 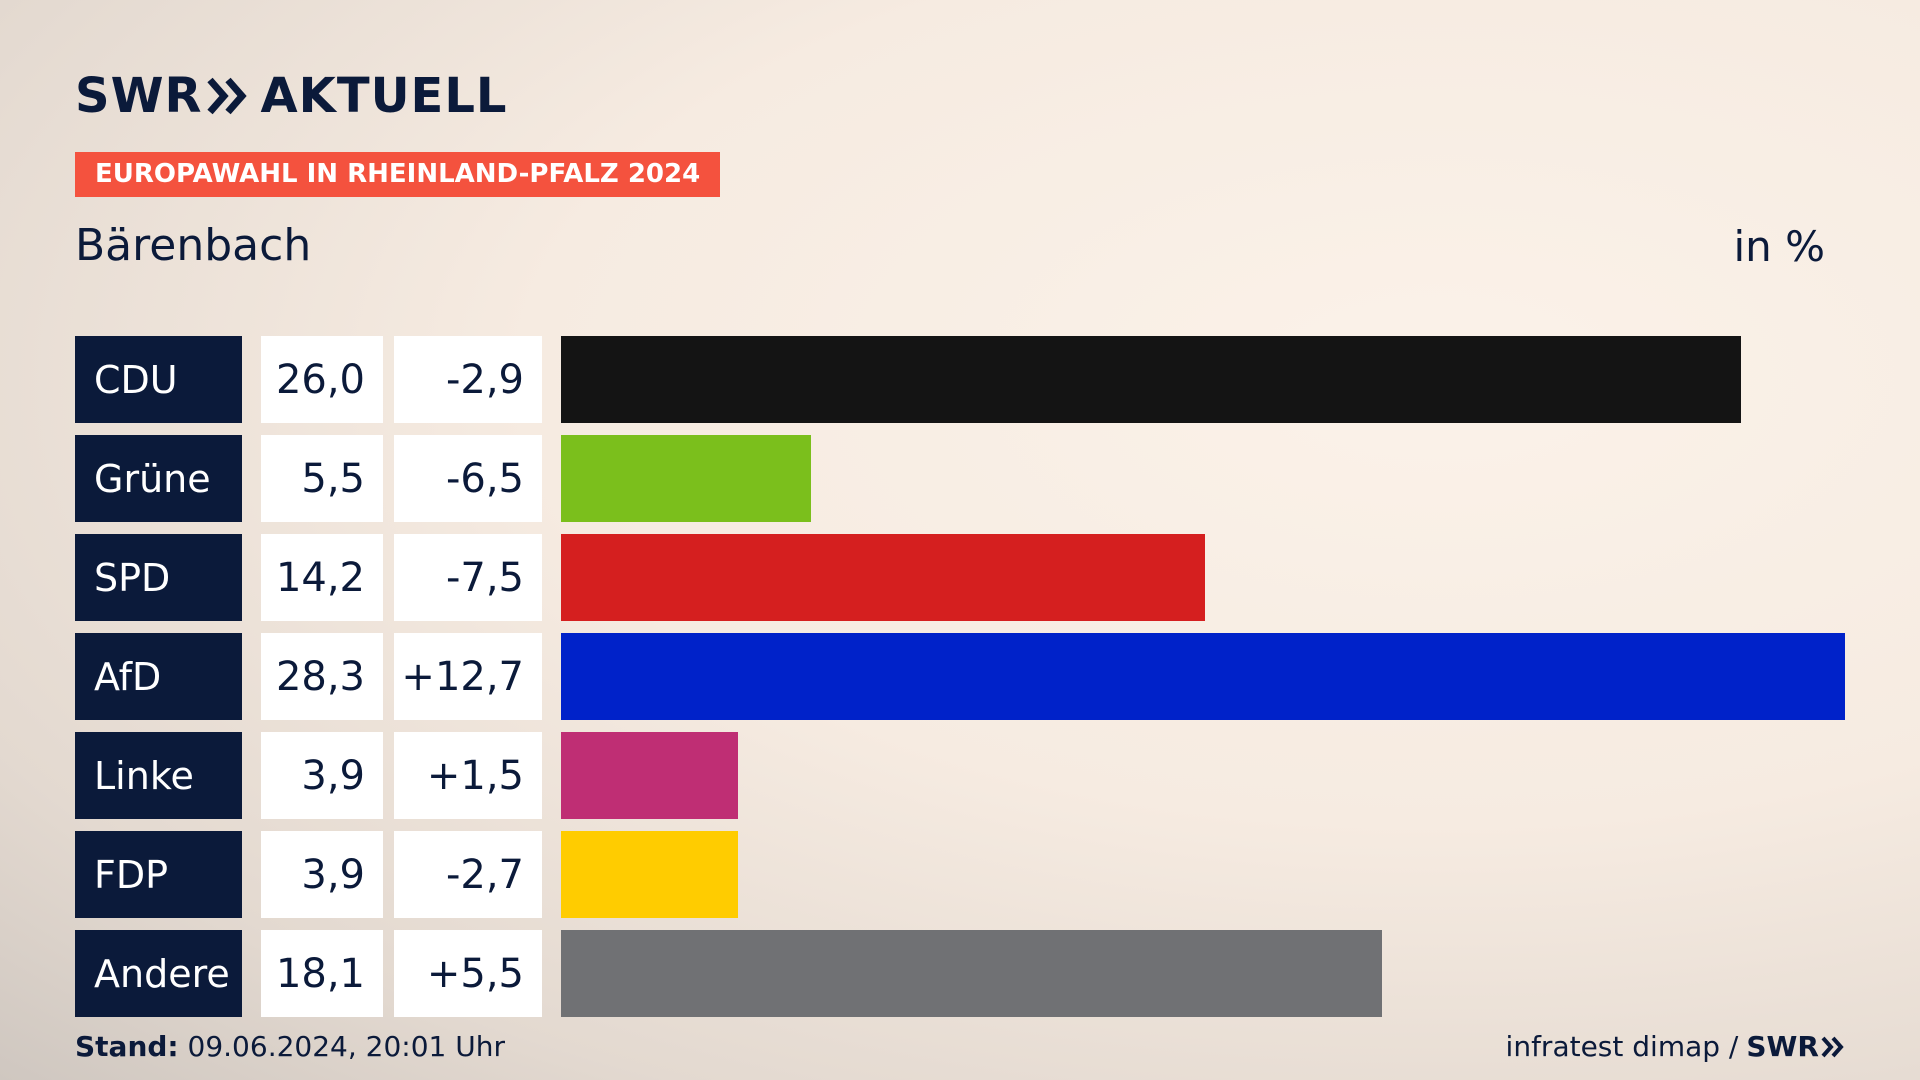 What do you see at coordinates (468, 775) in the screenshot?
I see `party-diff: +1,5` at bounding box center [468, 775].